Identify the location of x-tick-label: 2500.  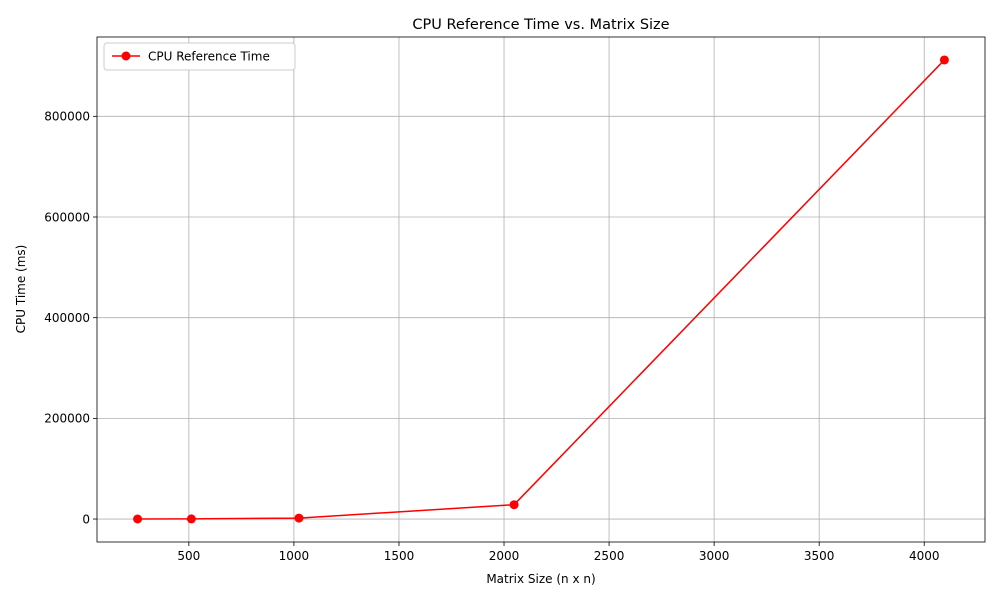
(609, 556).